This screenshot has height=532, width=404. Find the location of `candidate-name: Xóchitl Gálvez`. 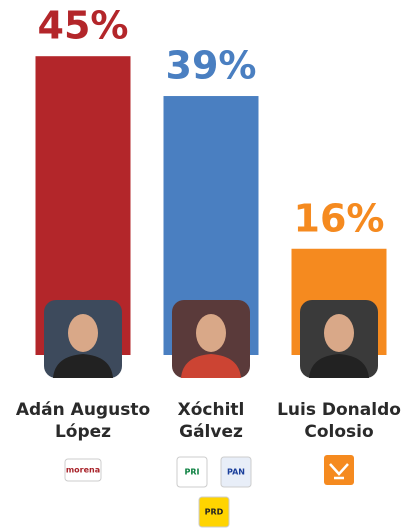

candidate-name: Xóchitl Gálvez is located at coordinates (211, 421).